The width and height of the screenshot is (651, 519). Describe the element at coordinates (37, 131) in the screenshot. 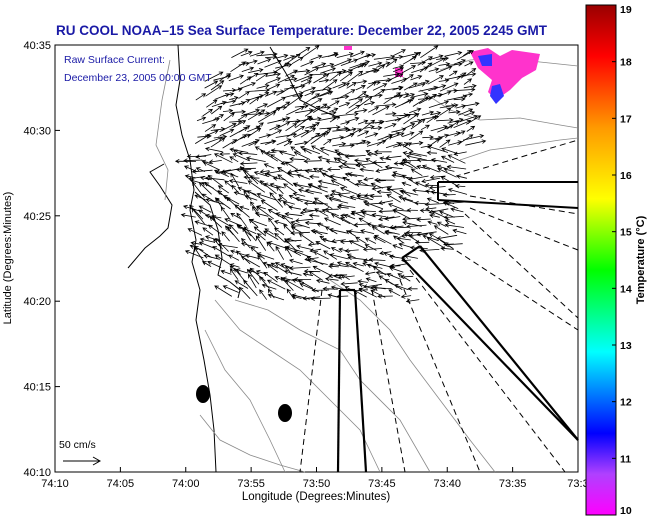

I see `y-tick-label: 40:30` at that location.